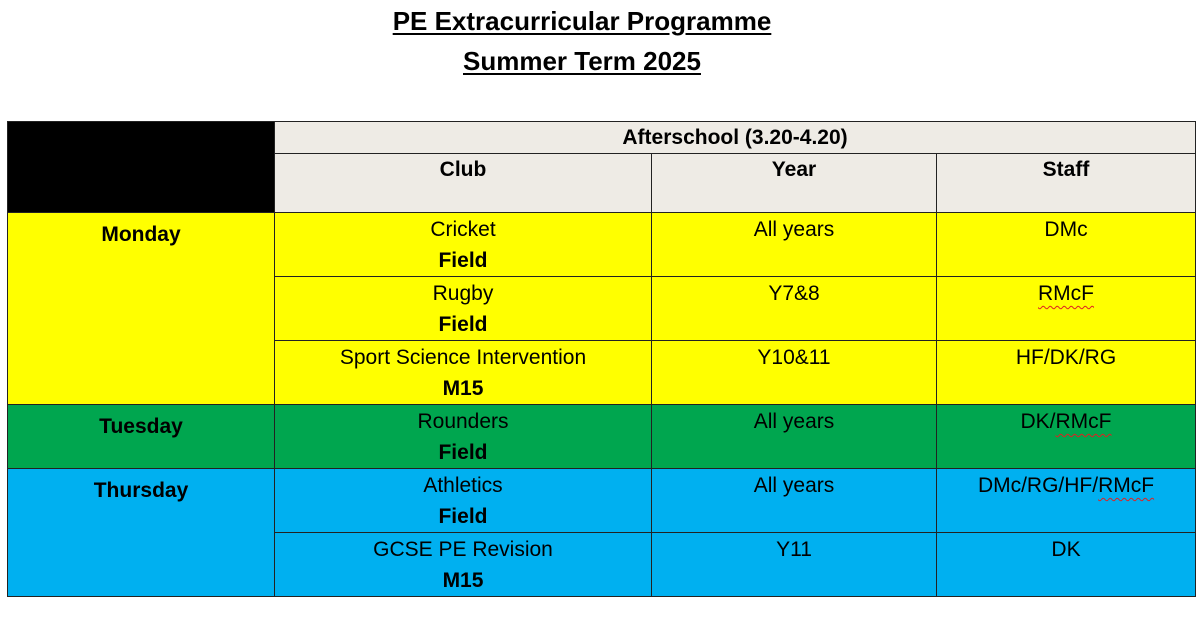  Describe the element at coordinates (794, 564) in the screenshot. I see `year-cell: Y11` at that location.